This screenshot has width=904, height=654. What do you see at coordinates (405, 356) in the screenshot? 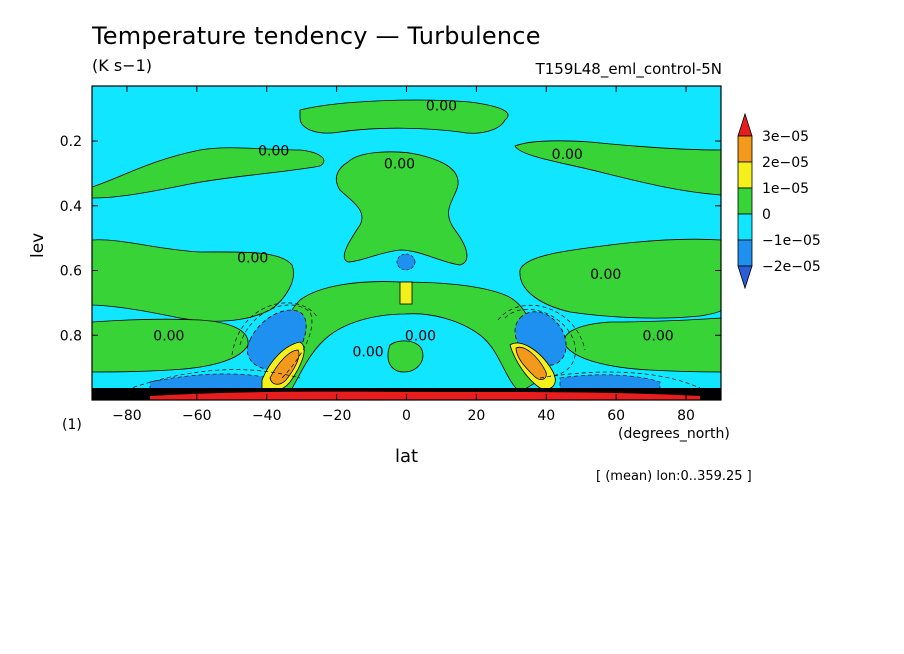
I see `green-region-equator-stem` at bounding box center [405, 356].